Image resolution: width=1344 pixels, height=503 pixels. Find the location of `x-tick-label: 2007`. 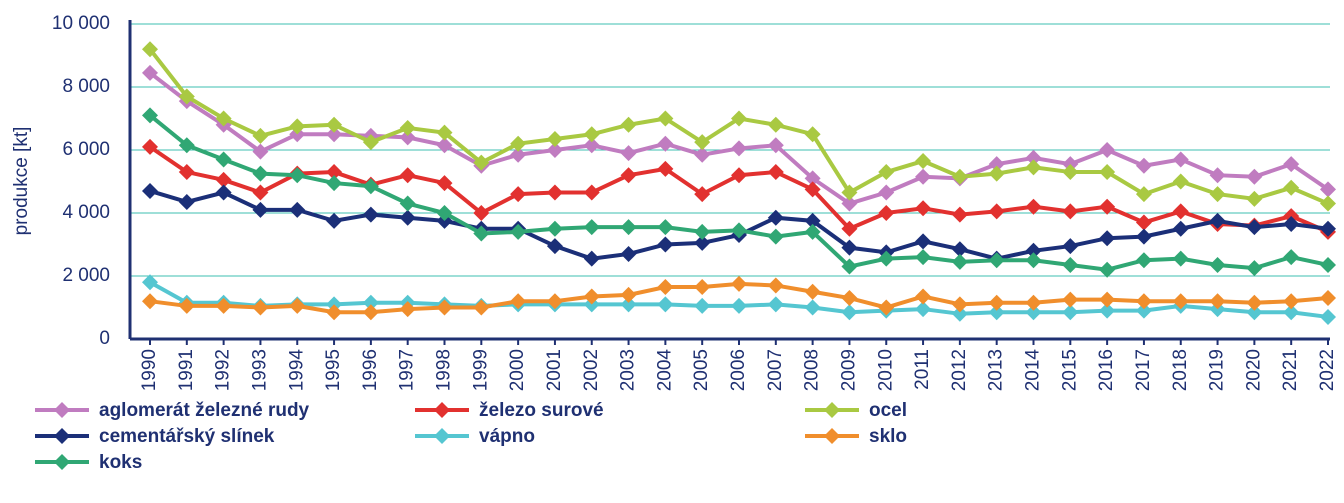

x-tick-label: 2007 is located at coordinates (775, 370).